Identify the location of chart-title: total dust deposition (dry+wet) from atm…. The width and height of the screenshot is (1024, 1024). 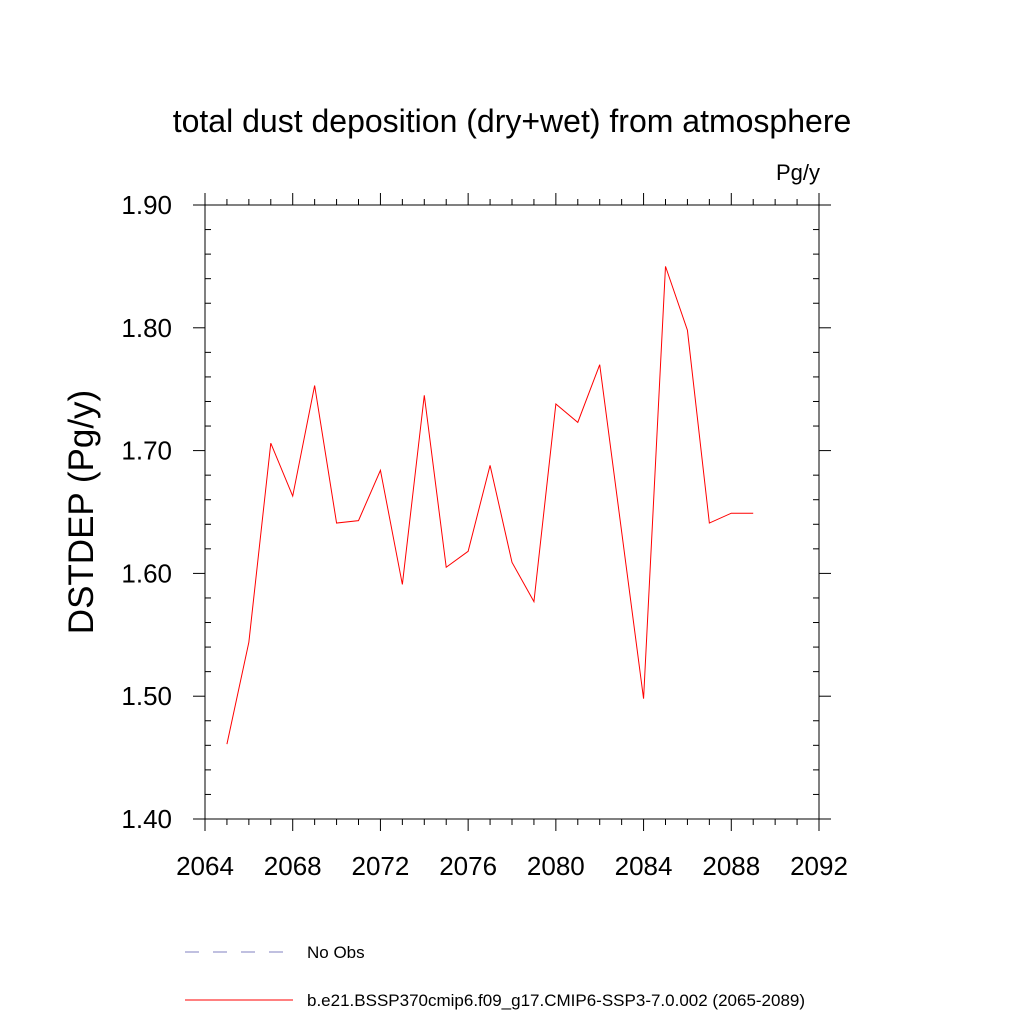
(512, 121).